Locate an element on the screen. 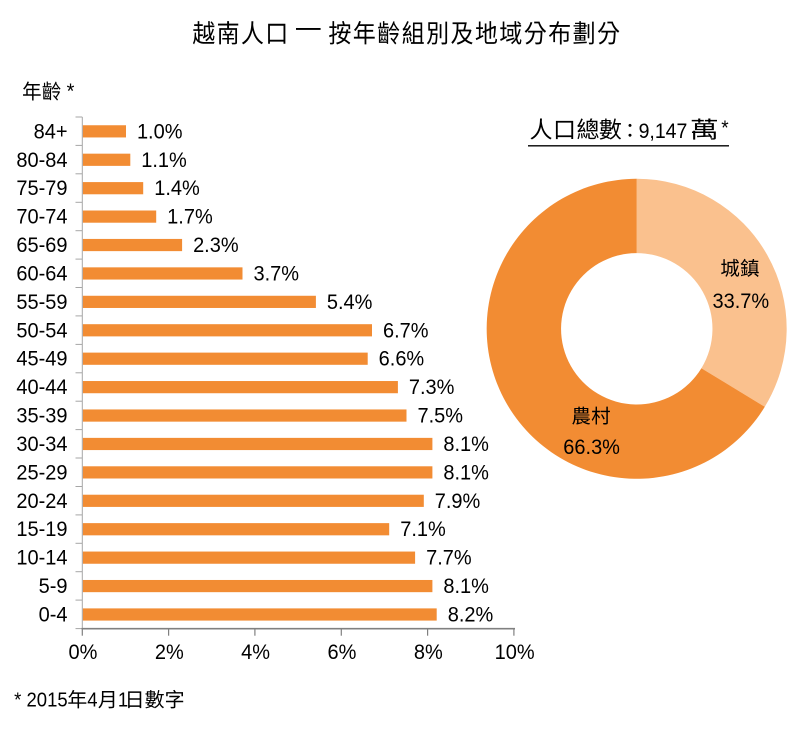 The width and height of the screenshot is (800, 732). svg-text: 66.3% is located at coordinates (591, 447).